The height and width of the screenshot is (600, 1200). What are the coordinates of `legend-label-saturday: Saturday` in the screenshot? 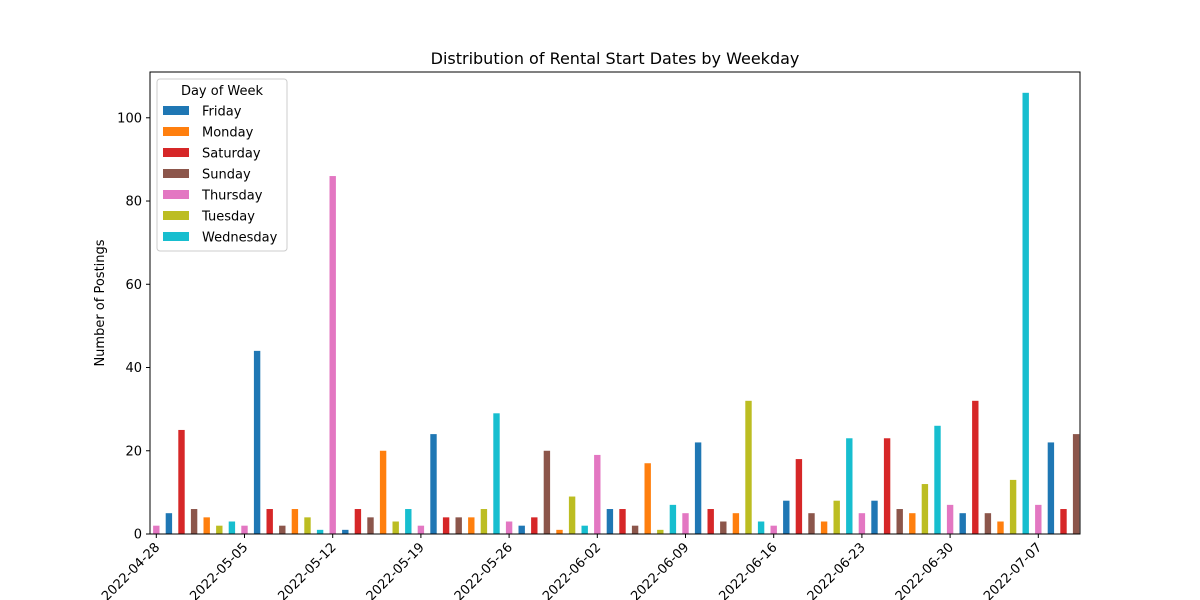 It's located at (231, 154).